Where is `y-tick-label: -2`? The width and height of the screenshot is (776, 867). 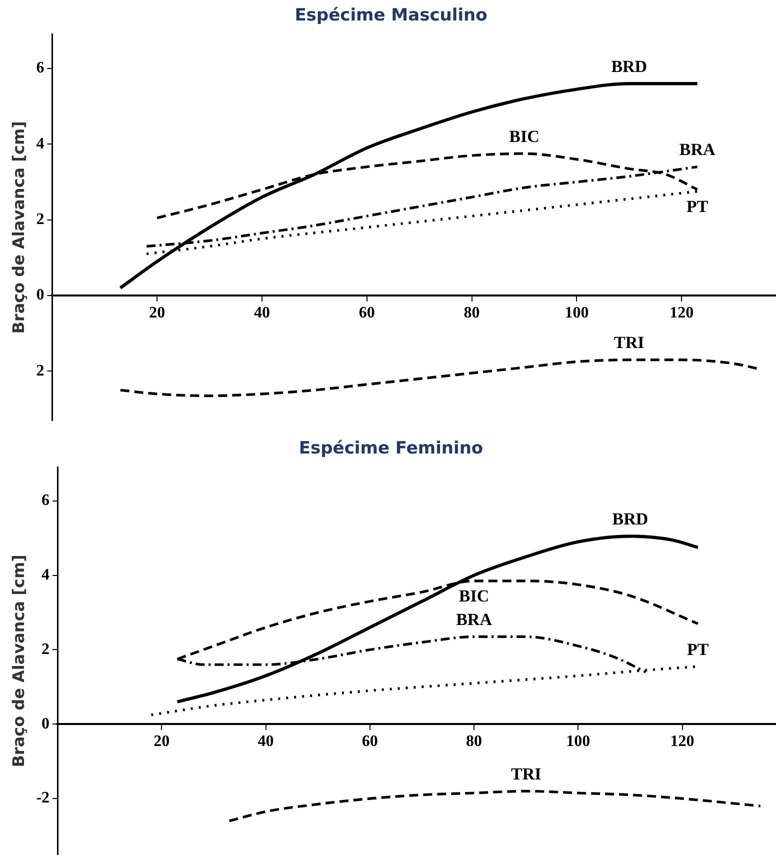
y-tick-label: -2 is located at coordinates (43, 798).